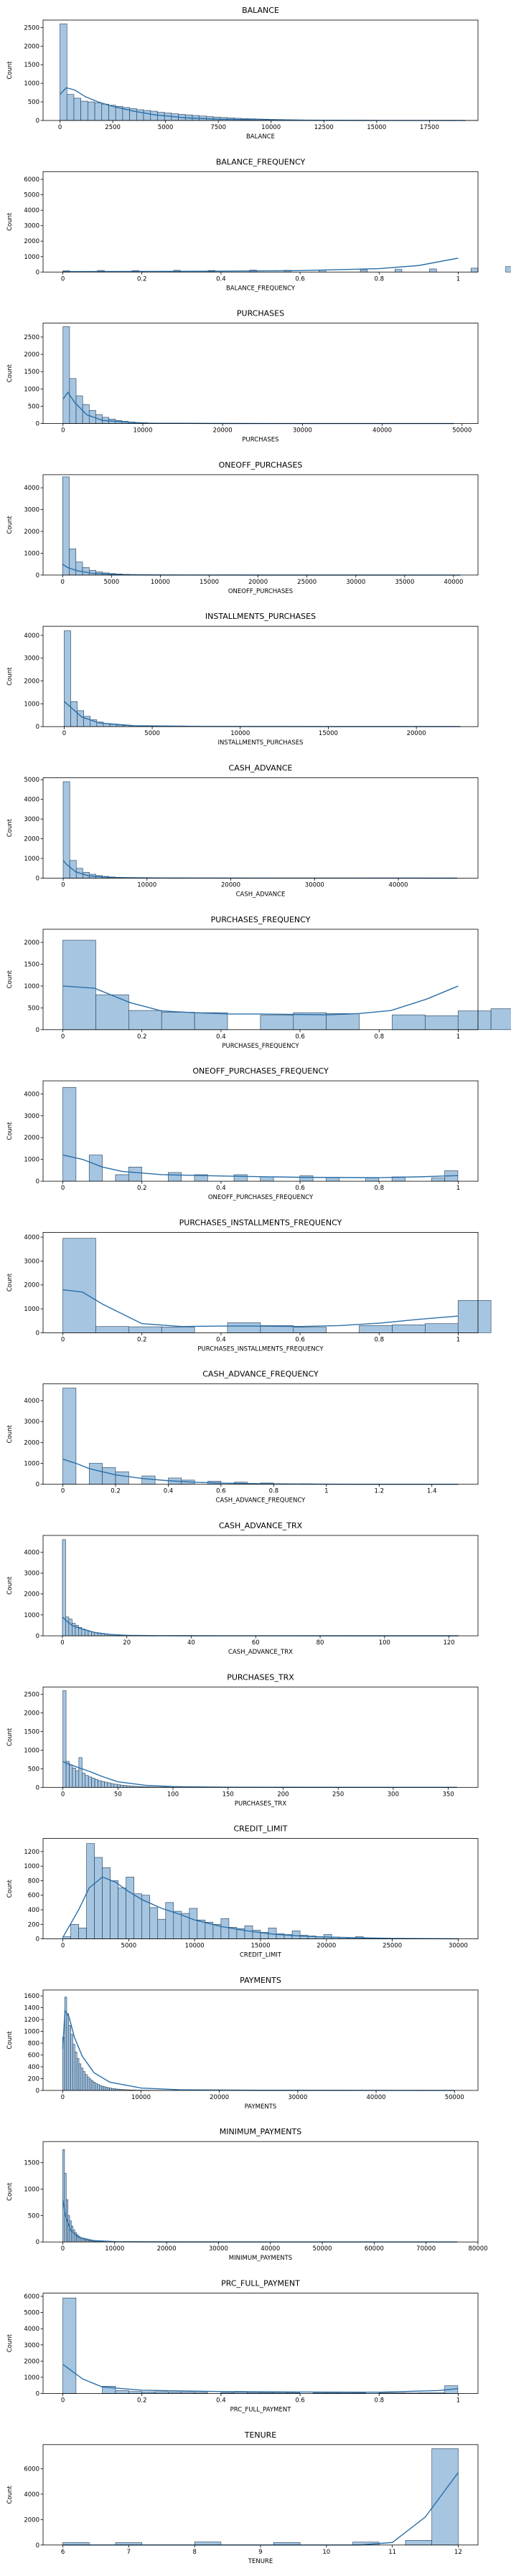 The height and width of the screenshot is (2576, 511). I want to click on x-tick-label: 300, so click(393, 1794).